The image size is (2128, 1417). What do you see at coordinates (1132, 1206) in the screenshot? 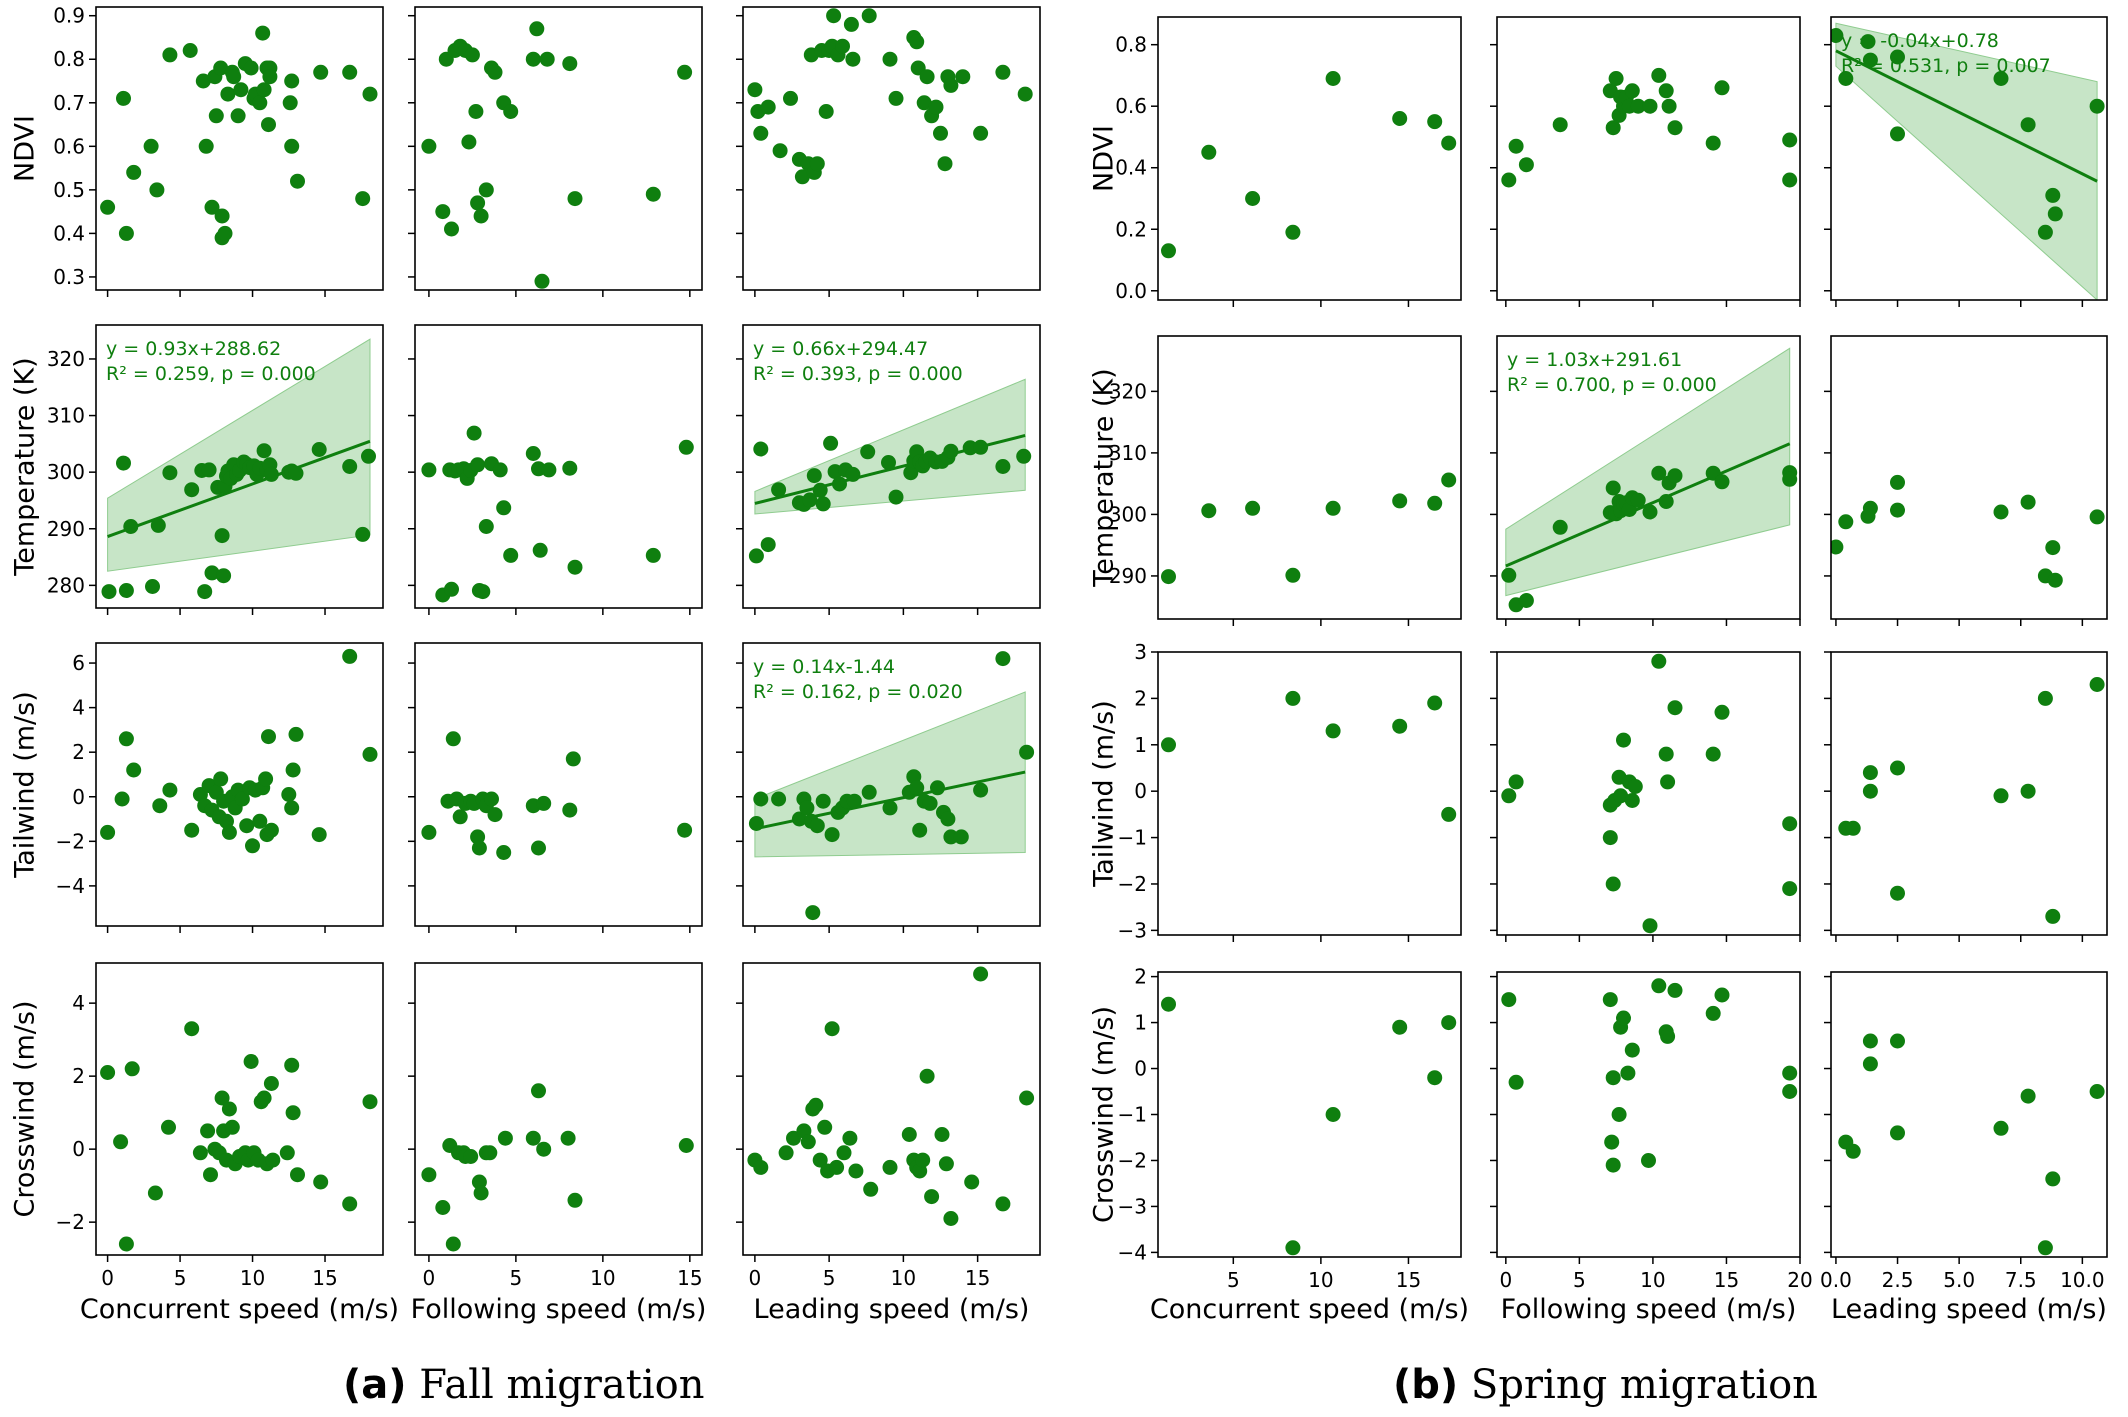
I see `y-tick-label: −3` at bounding box center [1132, 1206].